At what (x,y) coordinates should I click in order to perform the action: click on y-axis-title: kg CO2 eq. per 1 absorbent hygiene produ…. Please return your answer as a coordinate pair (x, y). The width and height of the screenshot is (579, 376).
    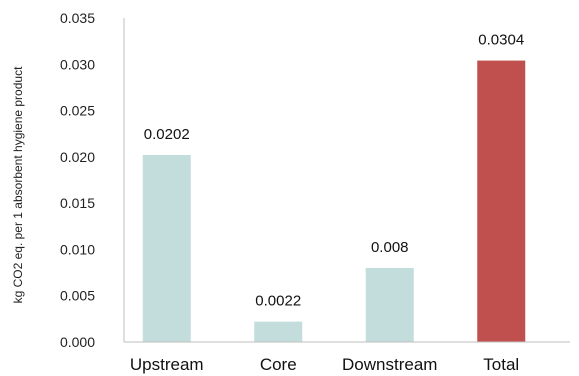
    Looking at the image, I should click on (18, 184).